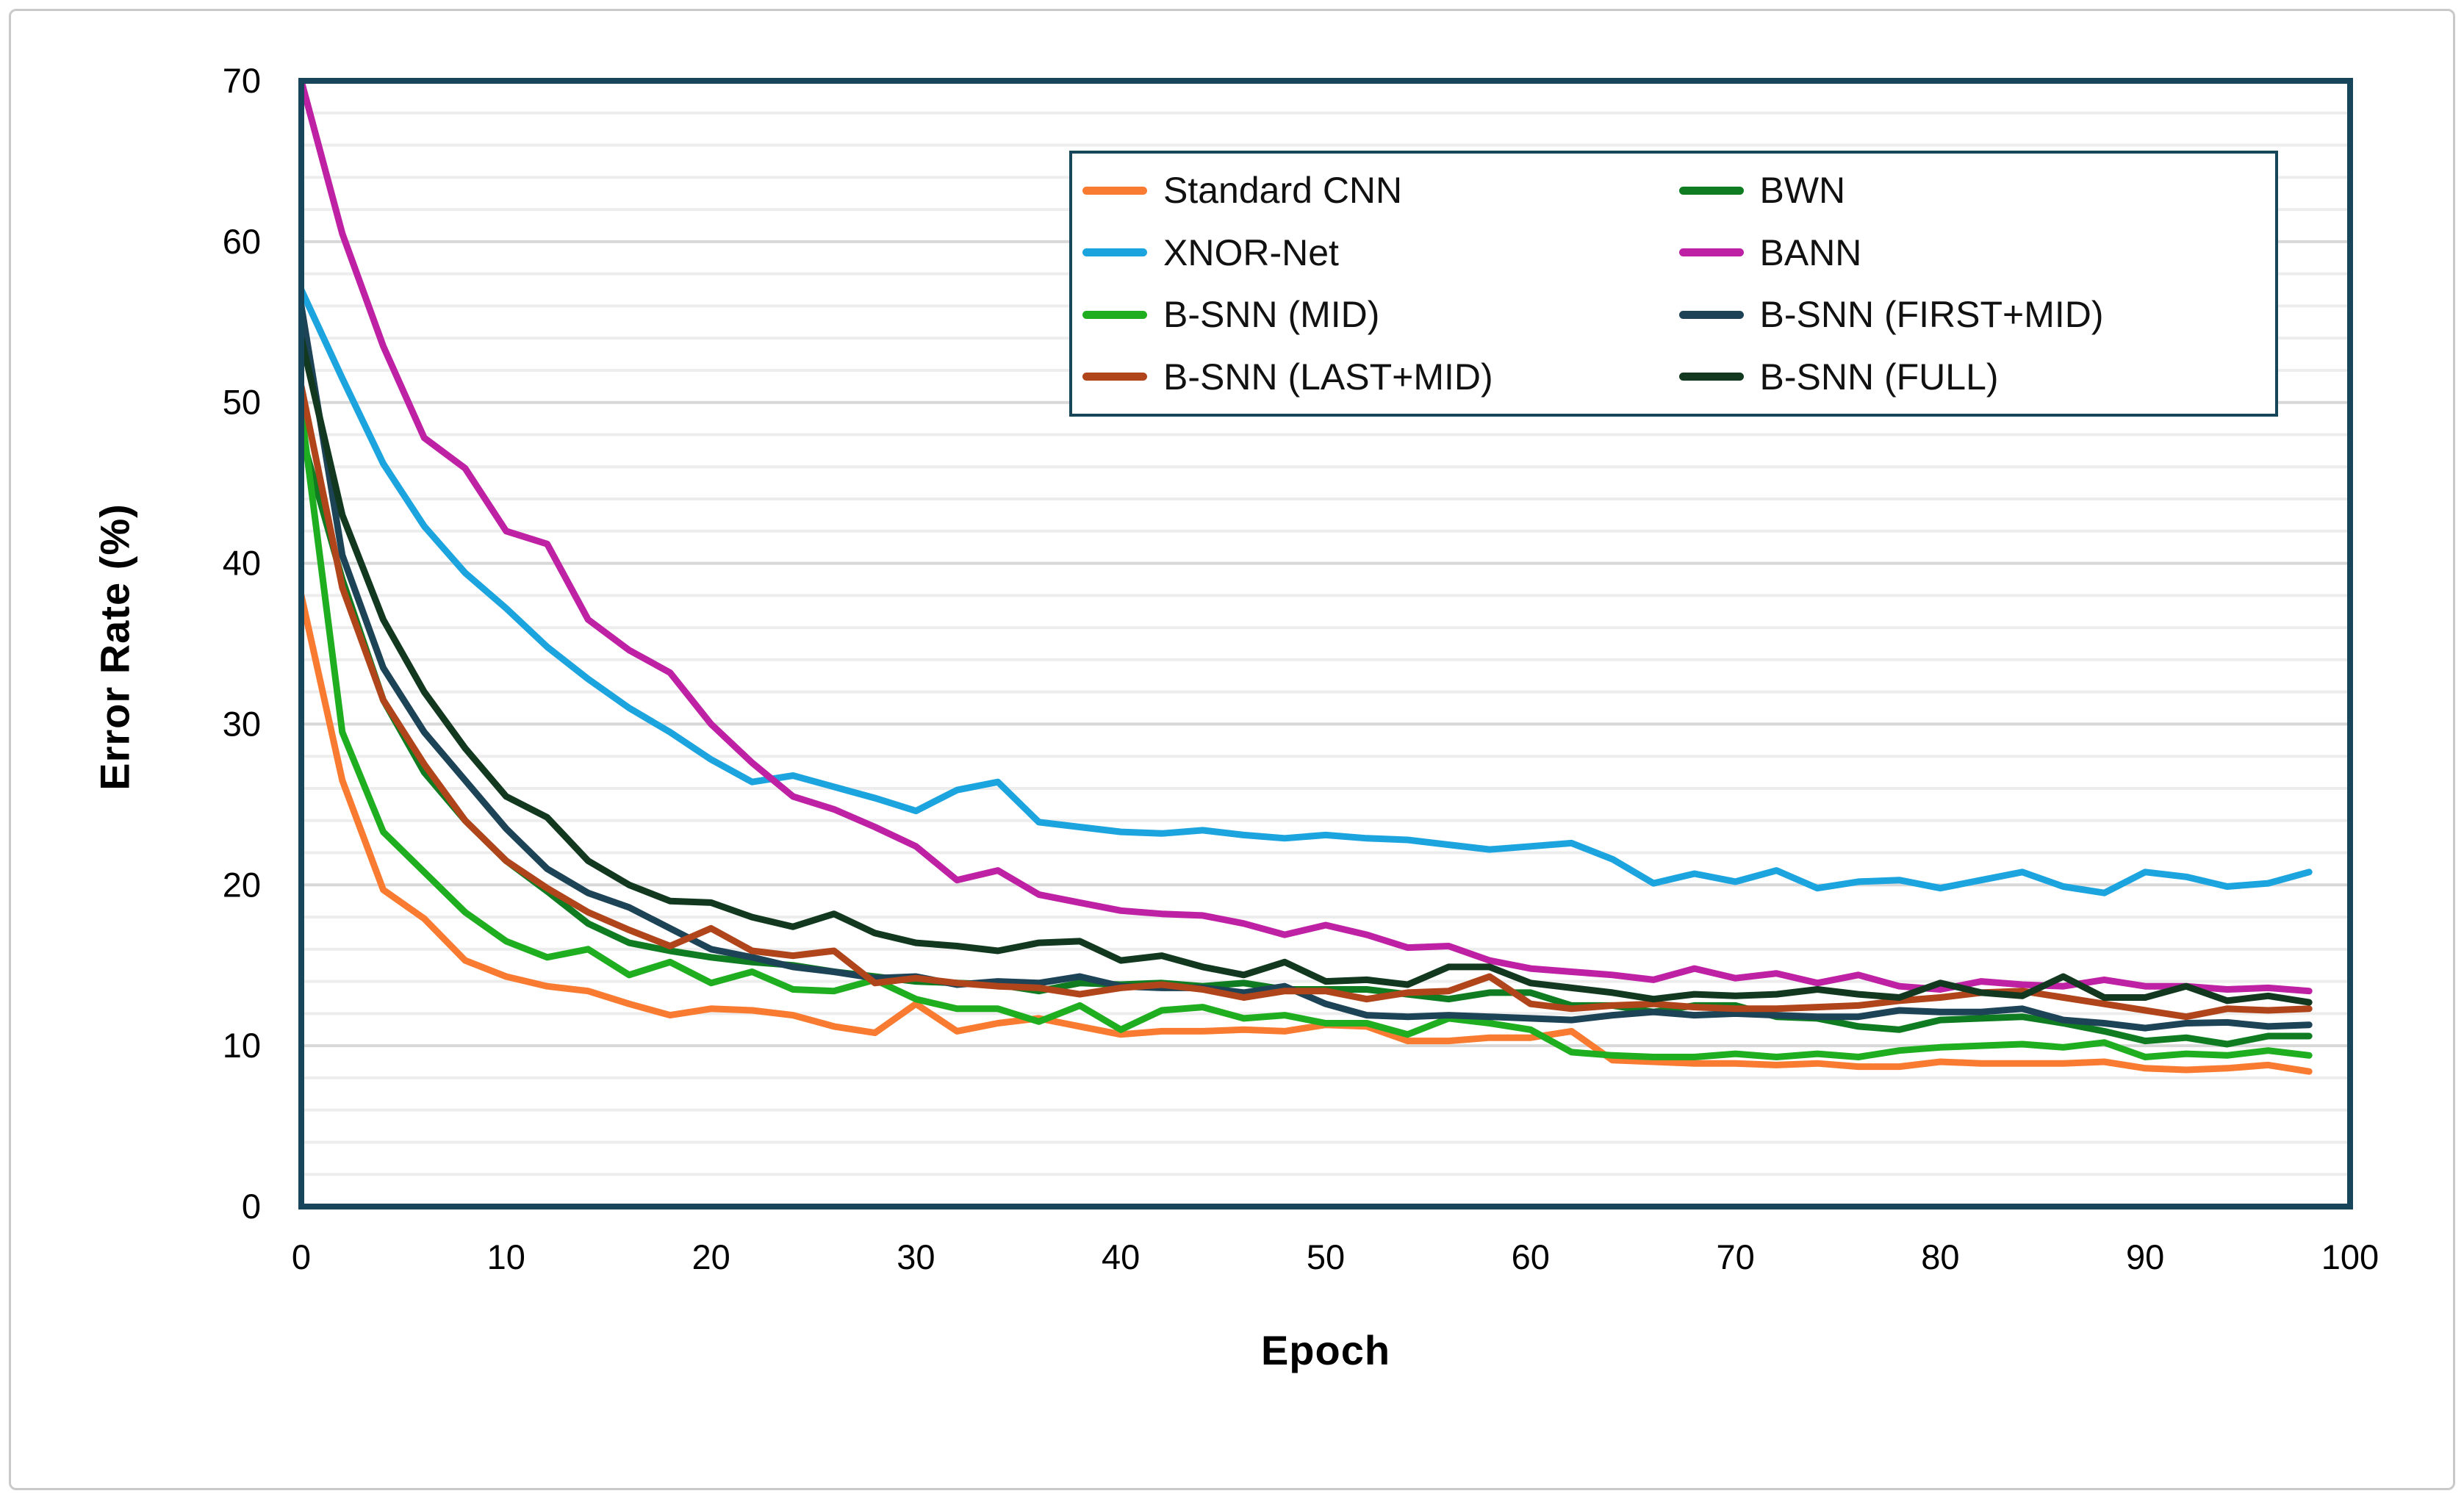 The width and height of the screenshot is (2464, 1499). Describe the element at coordinates (1115, 377) in the screenshot. I see `legend-swatch-bsnn-last-mid` at that location.